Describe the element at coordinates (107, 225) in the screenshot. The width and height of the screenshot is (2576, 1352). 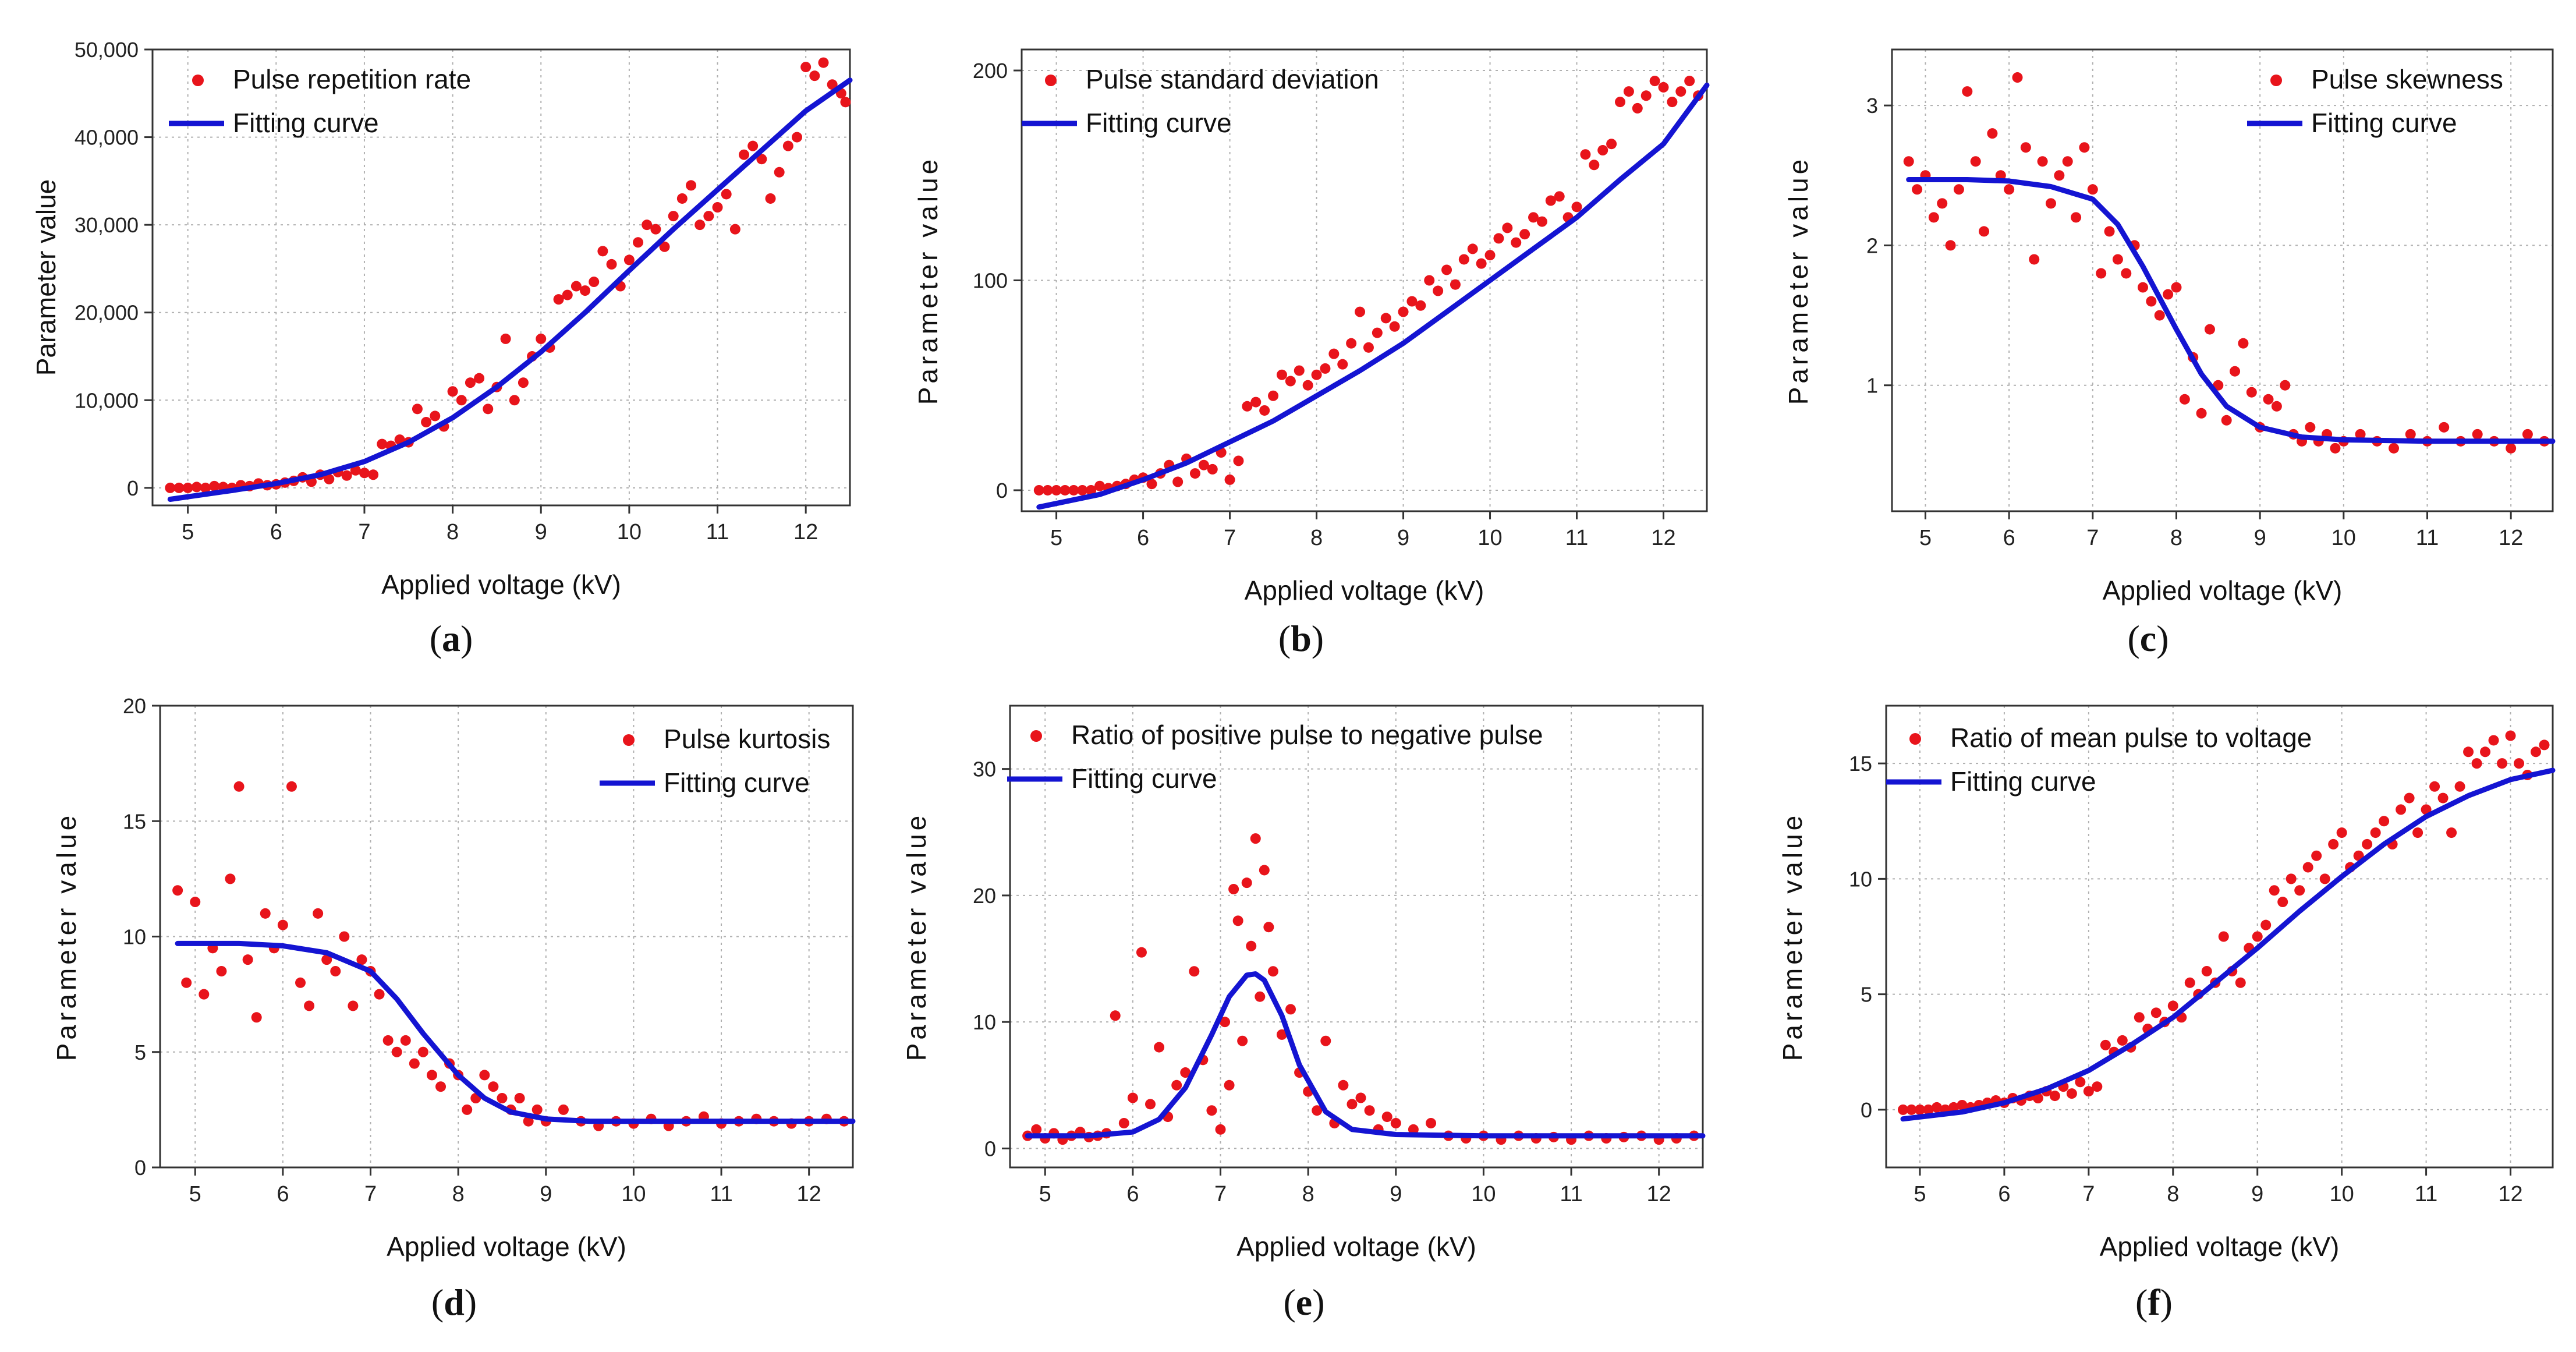
I see `y-tick-label: 30,000` at that location.